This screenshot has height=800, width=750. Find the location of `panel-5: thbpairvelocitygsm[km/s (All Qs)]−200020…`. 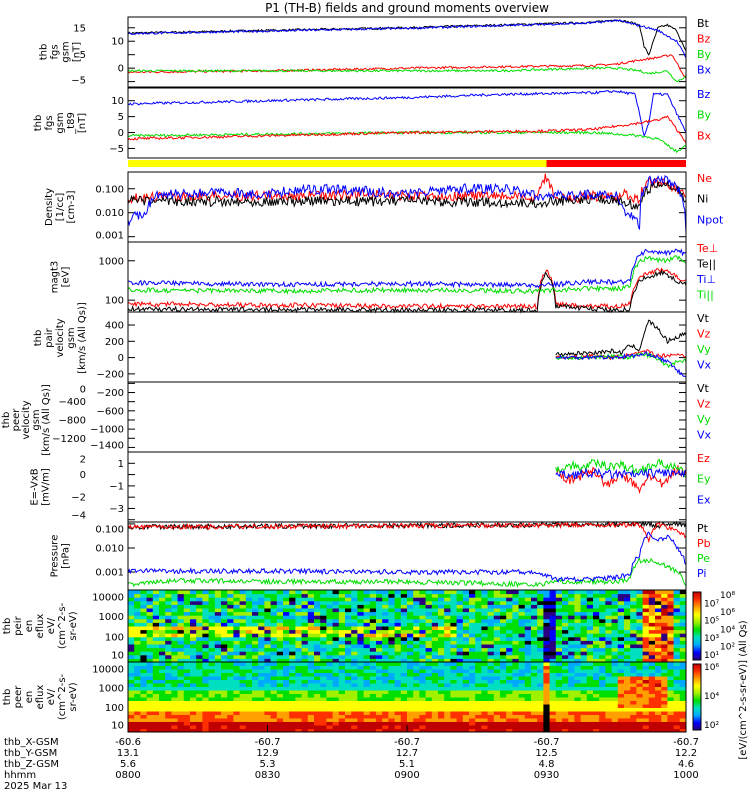

panel-5: thbpairvelocitygsm[km/s (All Qs)]−200020… is located at coordinates (372, 342).